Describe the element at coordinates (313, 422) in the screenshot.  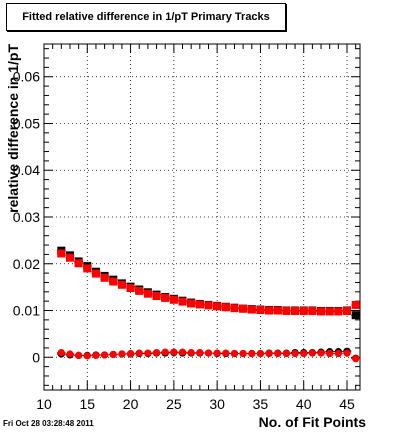
I see `x-axis-label: No. of Fit Points` at that location.